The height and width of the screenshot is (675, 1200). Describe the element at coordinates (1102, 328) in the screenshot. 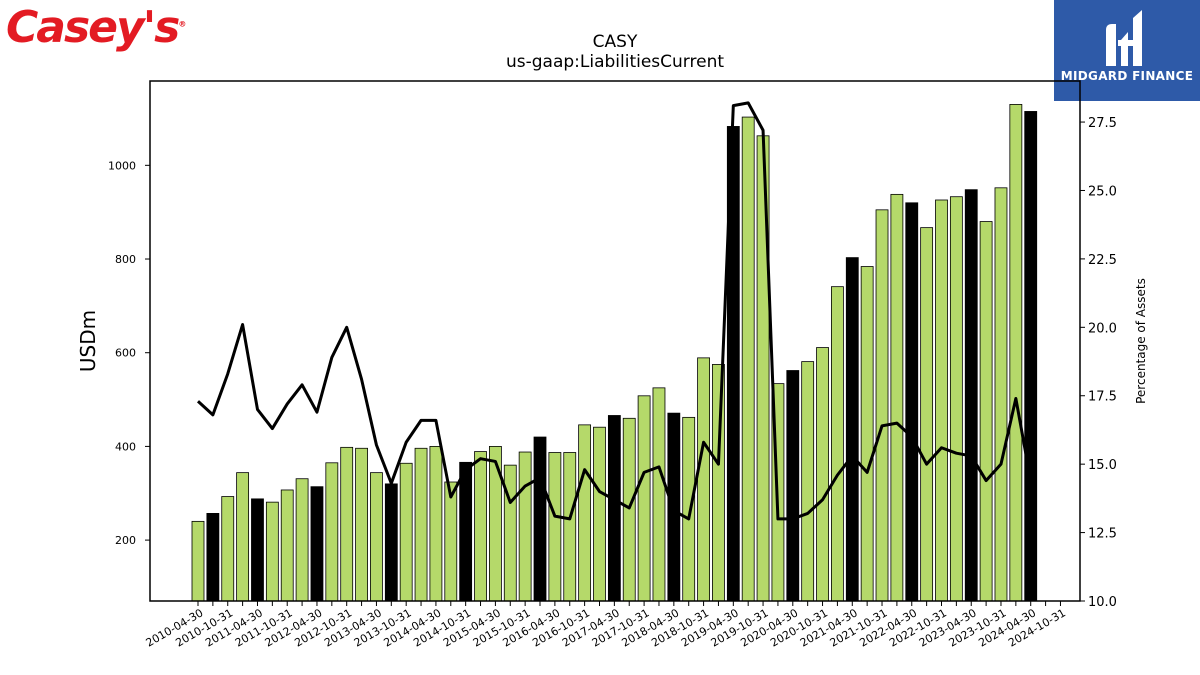

I see `y2-tick-label: 20.0` at that location.